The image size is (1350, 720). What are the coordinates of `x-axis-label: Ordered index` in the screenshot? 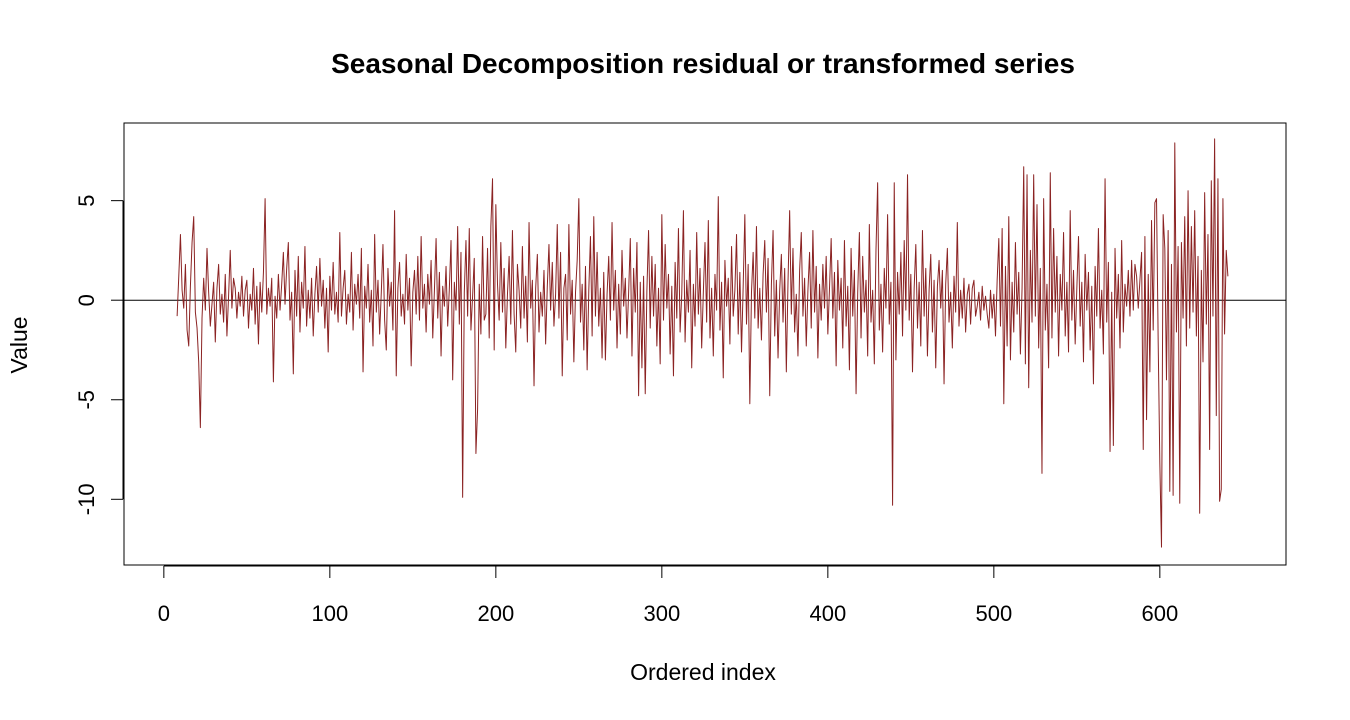 It's located at (703, 672).